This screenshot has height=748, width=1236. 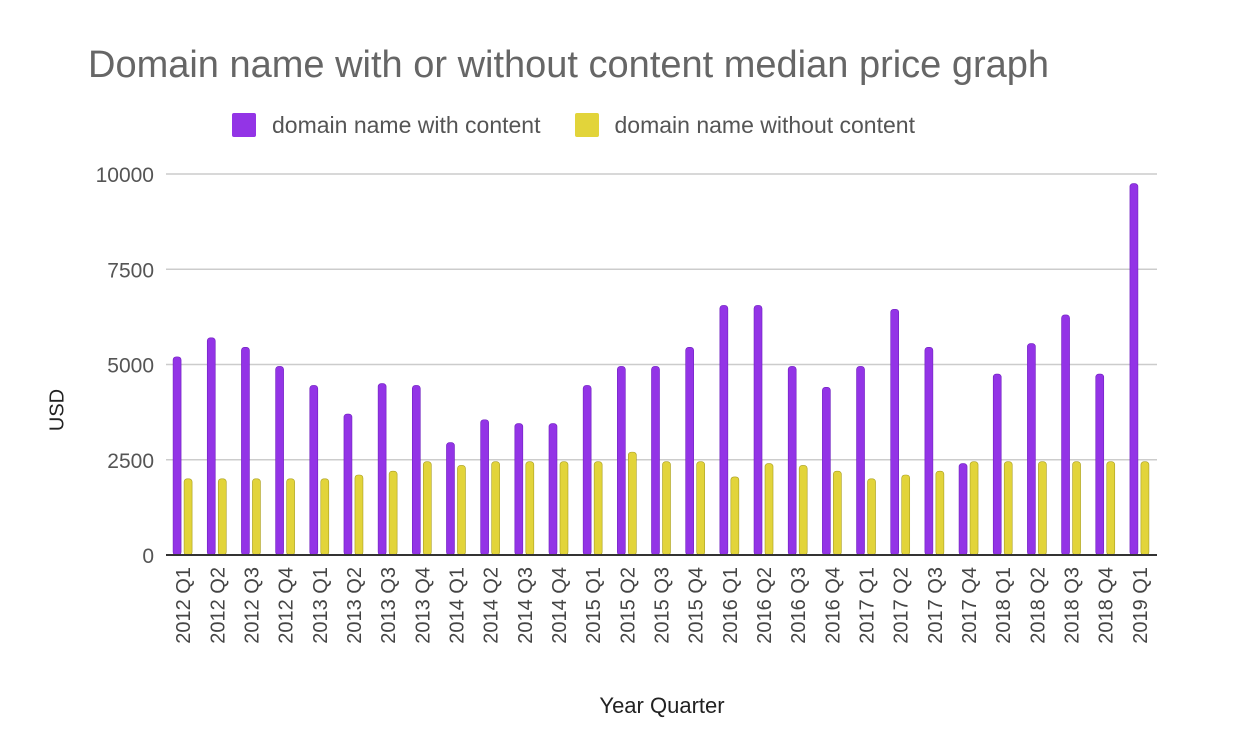 What do you see at coordinates (252, 605) in the screenshot?
I see `x-tick-label: 2012 Q3` at bounding box center [252, 605].